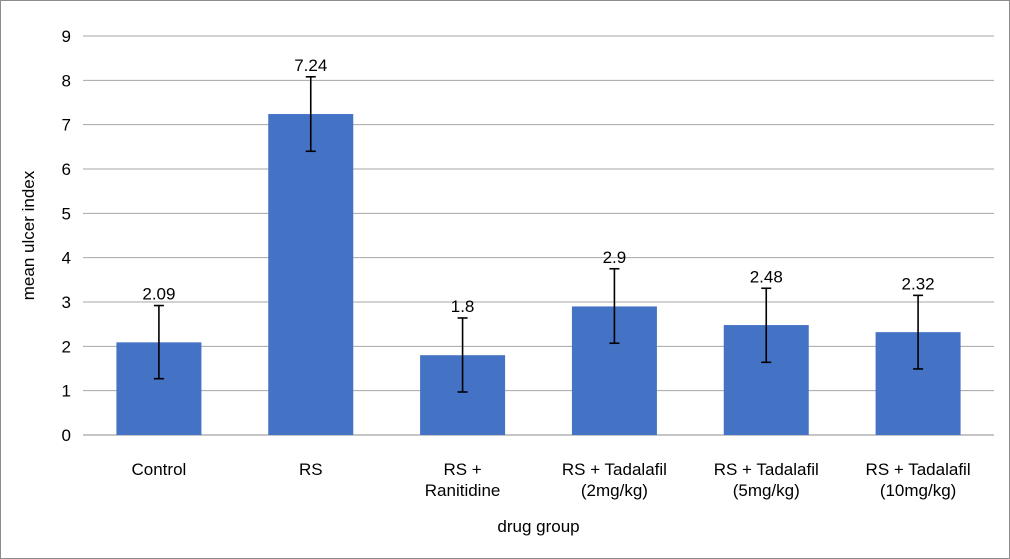 Image resolution: width=1010 pixels, height=559 pixels. Describe the element at coordinates (28, 235) in the screenshot. I see `y-axis-title: mean ulcer index` at that location.